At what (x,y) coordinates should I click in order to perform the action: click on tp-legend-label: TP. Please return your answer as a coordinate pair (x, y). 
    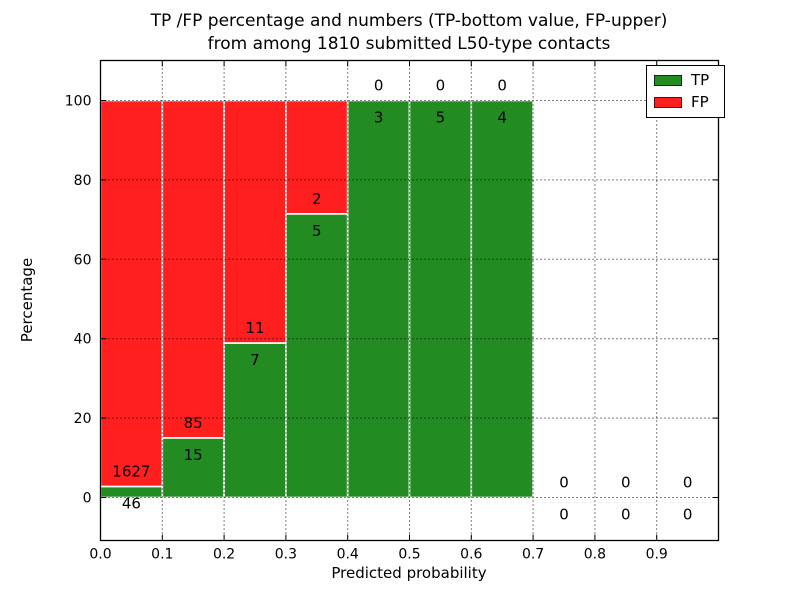
    Looking at the image, I should click on (700, 80).